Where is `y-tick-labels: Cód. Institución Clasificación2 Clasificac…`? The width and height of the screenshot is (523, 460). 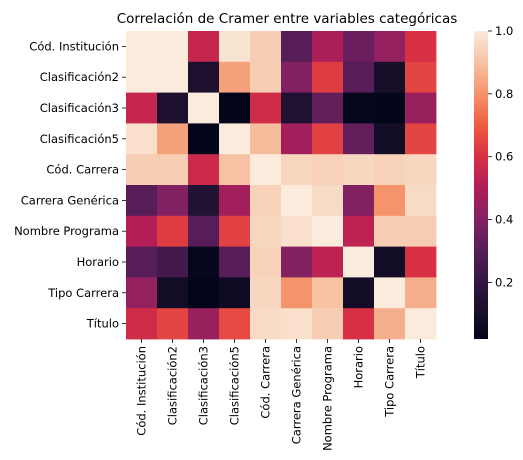 y-tick-labels: Cód. Institución Clasificación2 Clasificac… is located at coordinates (70, 185).